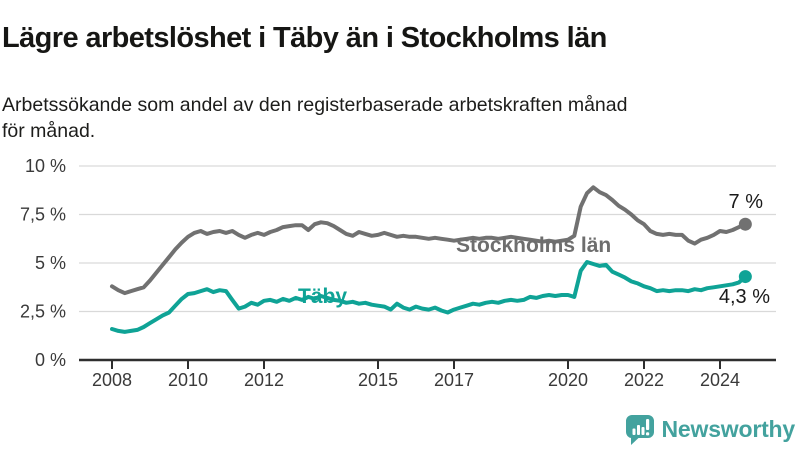  I want to click on y-axis-tick-label: 0 %, so click(50, 360).